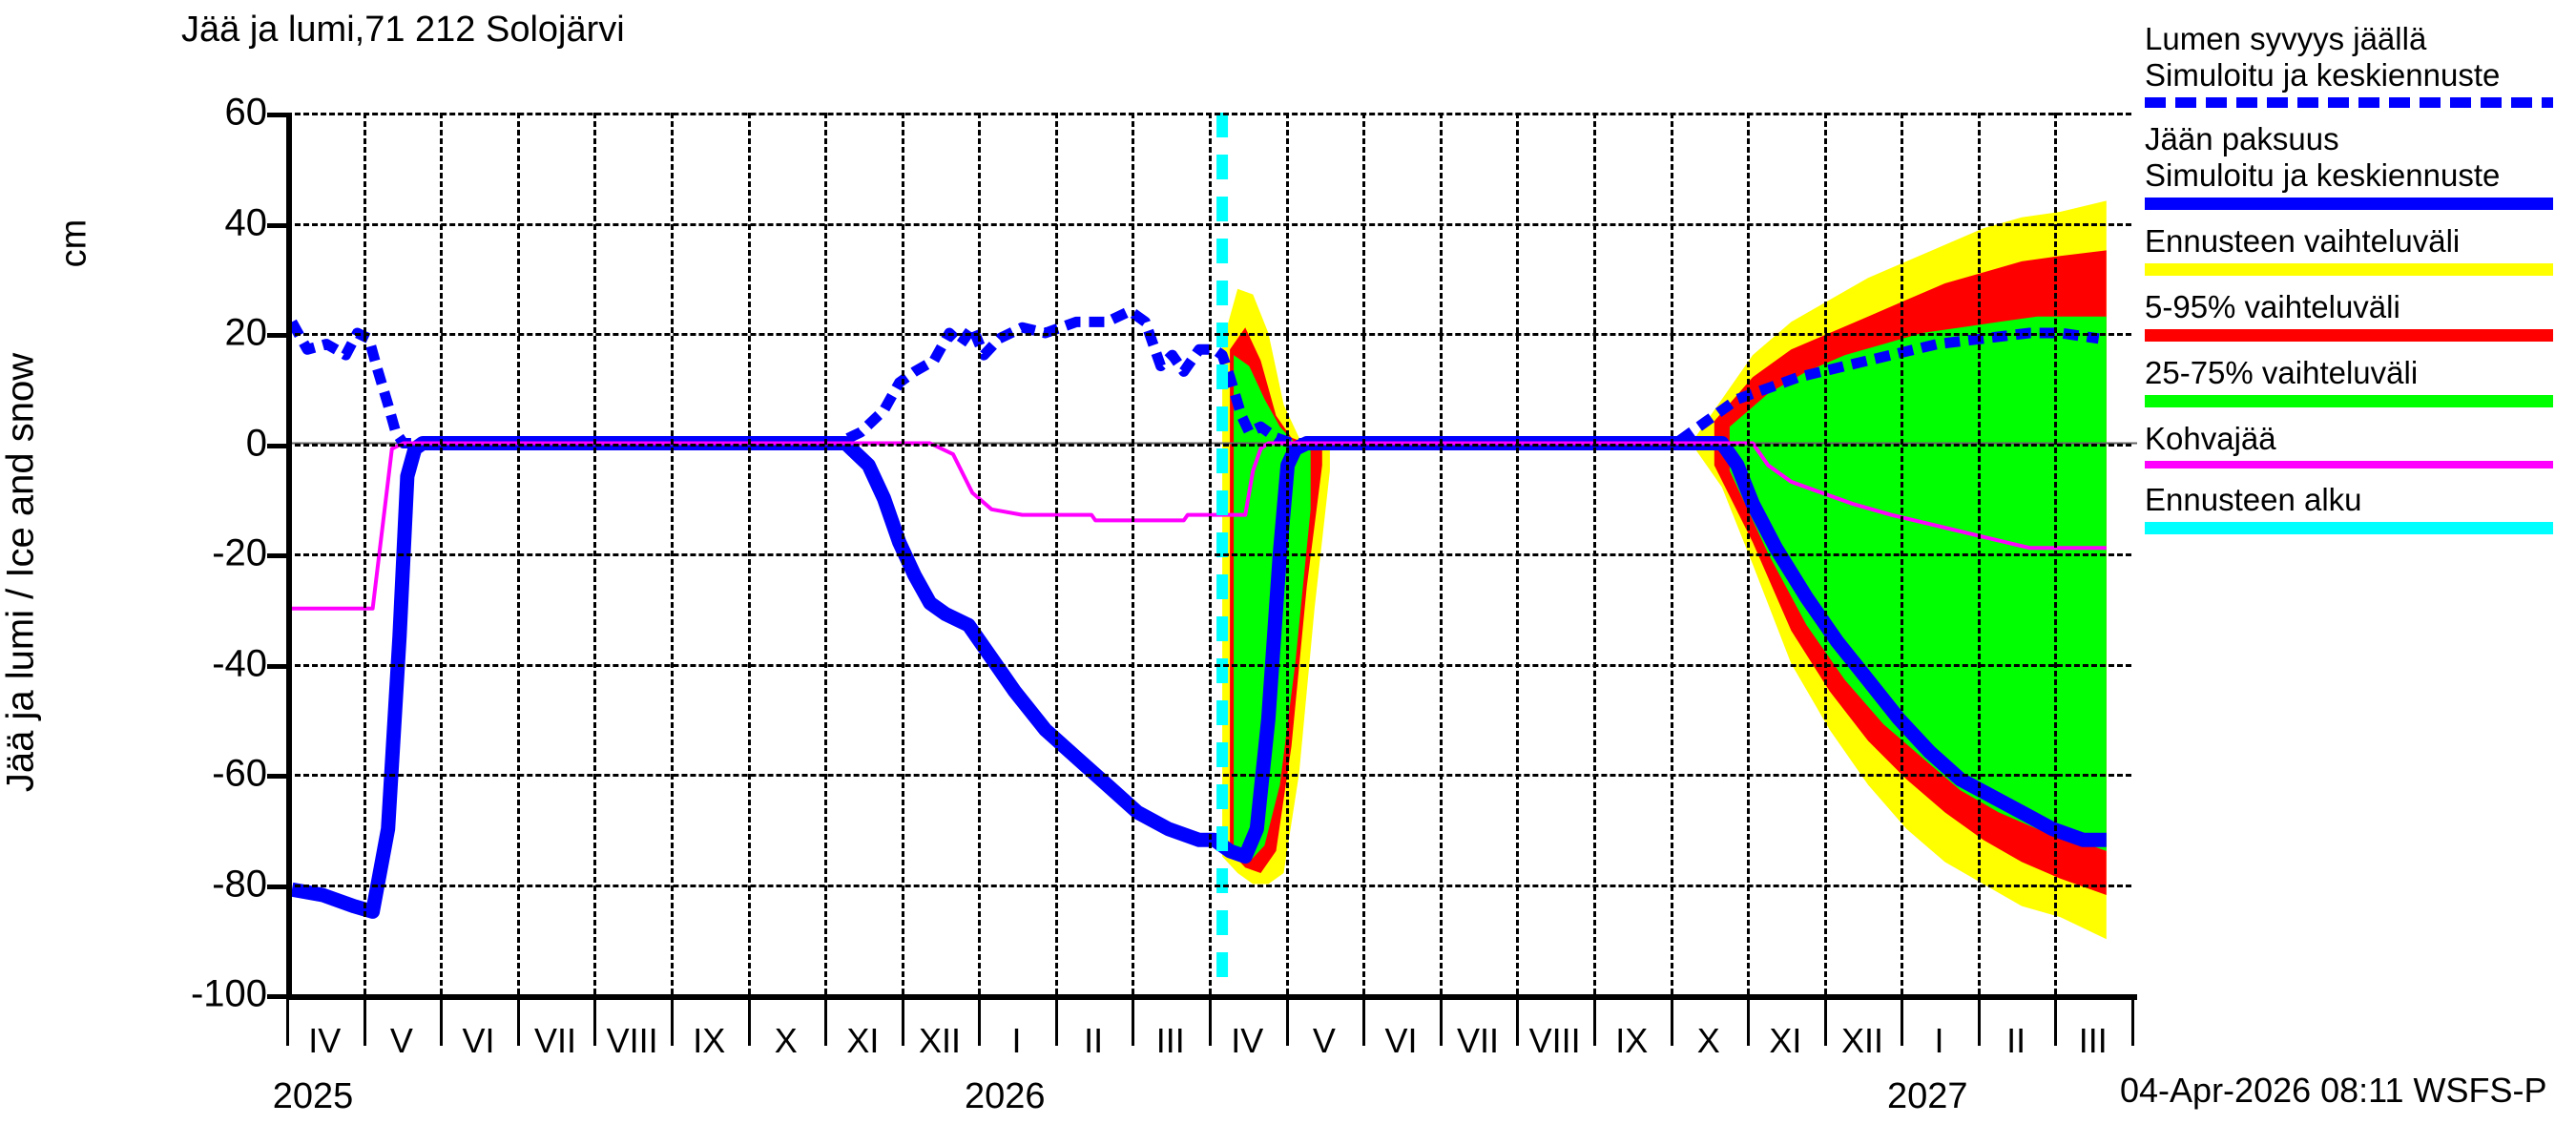  I want to click on legend-label-primary: Ennusteen alku, so click(2253, 499).